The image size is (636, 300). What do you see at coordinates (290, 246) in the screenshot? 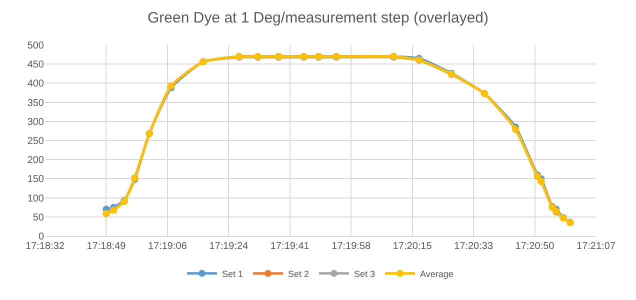
I see `x-tick-label: 17:19:41` at bounding box center [290, 246].